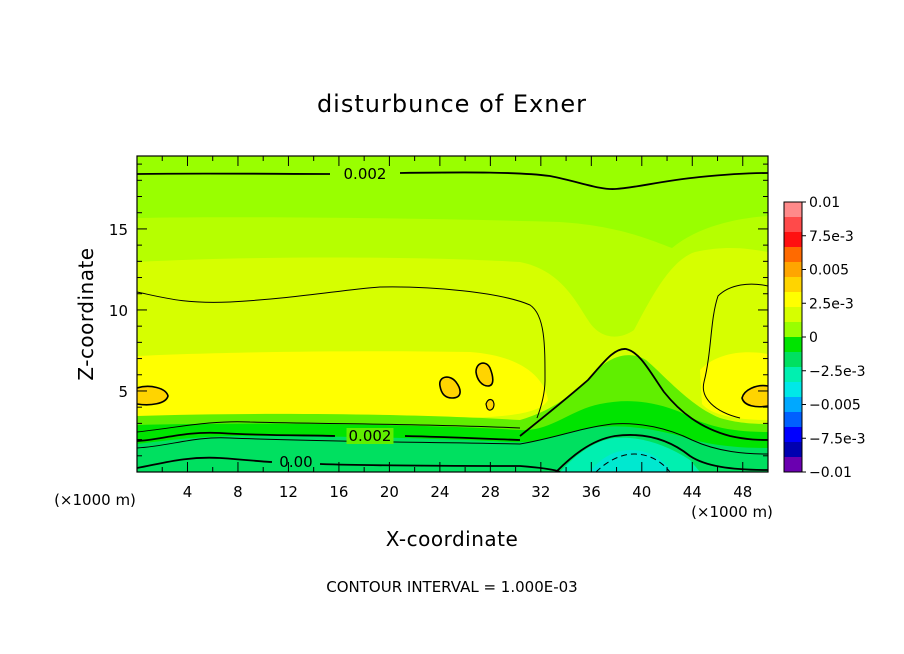  Describe the element at coordinates (452, 104) in the screenshot. I see `chart-title: disturbunce of Exner` at that location.